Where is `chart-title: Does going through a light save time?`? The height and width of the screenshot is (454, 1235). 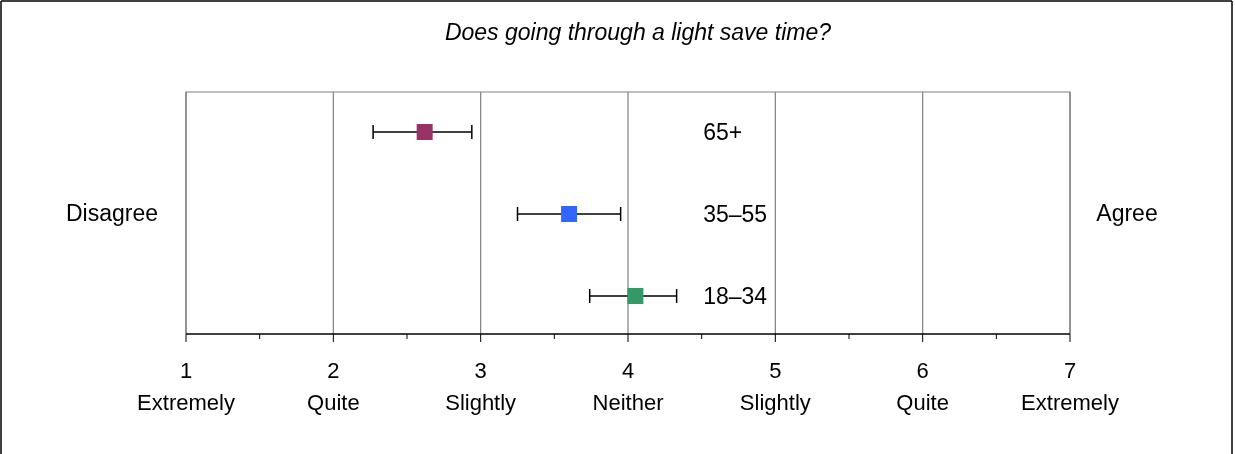
chart-title: Does going through a light save time? is located at coordinates (638, 32).